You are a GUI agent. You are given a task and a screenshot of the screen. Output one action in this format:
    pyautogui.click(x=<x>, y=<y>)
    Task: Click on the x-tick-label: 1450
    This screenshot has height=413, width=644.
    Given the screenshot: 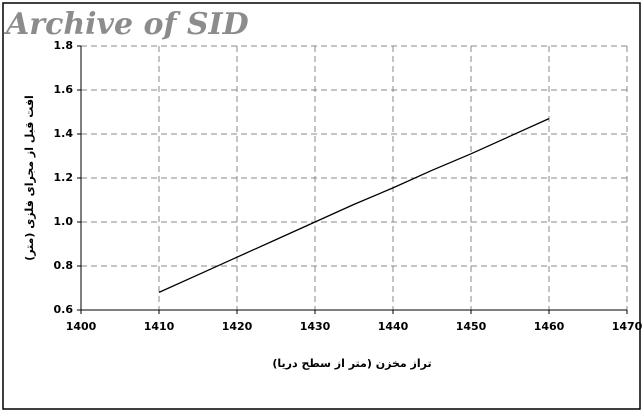 What is the action you would take?
    pyautogui.click(x=471, y=326)
    